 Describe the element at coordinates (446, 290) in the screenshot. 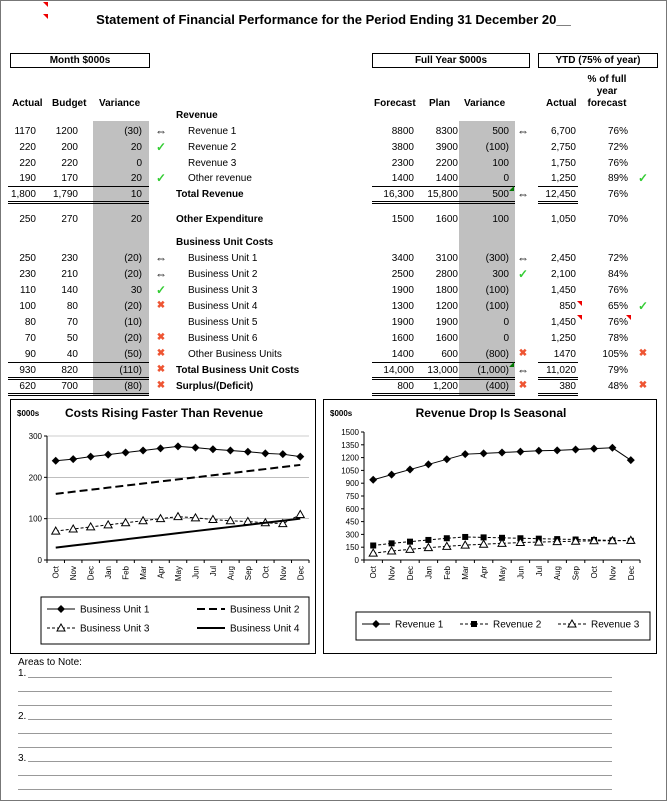

I see `cell-plan: 1800` at that location.